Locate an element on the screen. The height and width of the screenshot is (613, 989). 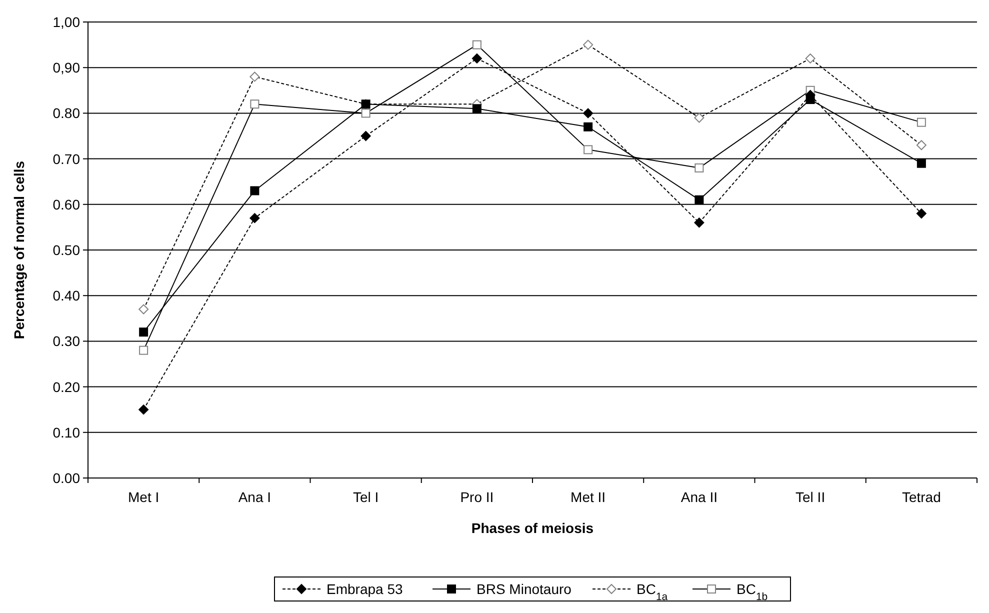
y-tick-label: 0.50 is located at coordinates (66, 250).